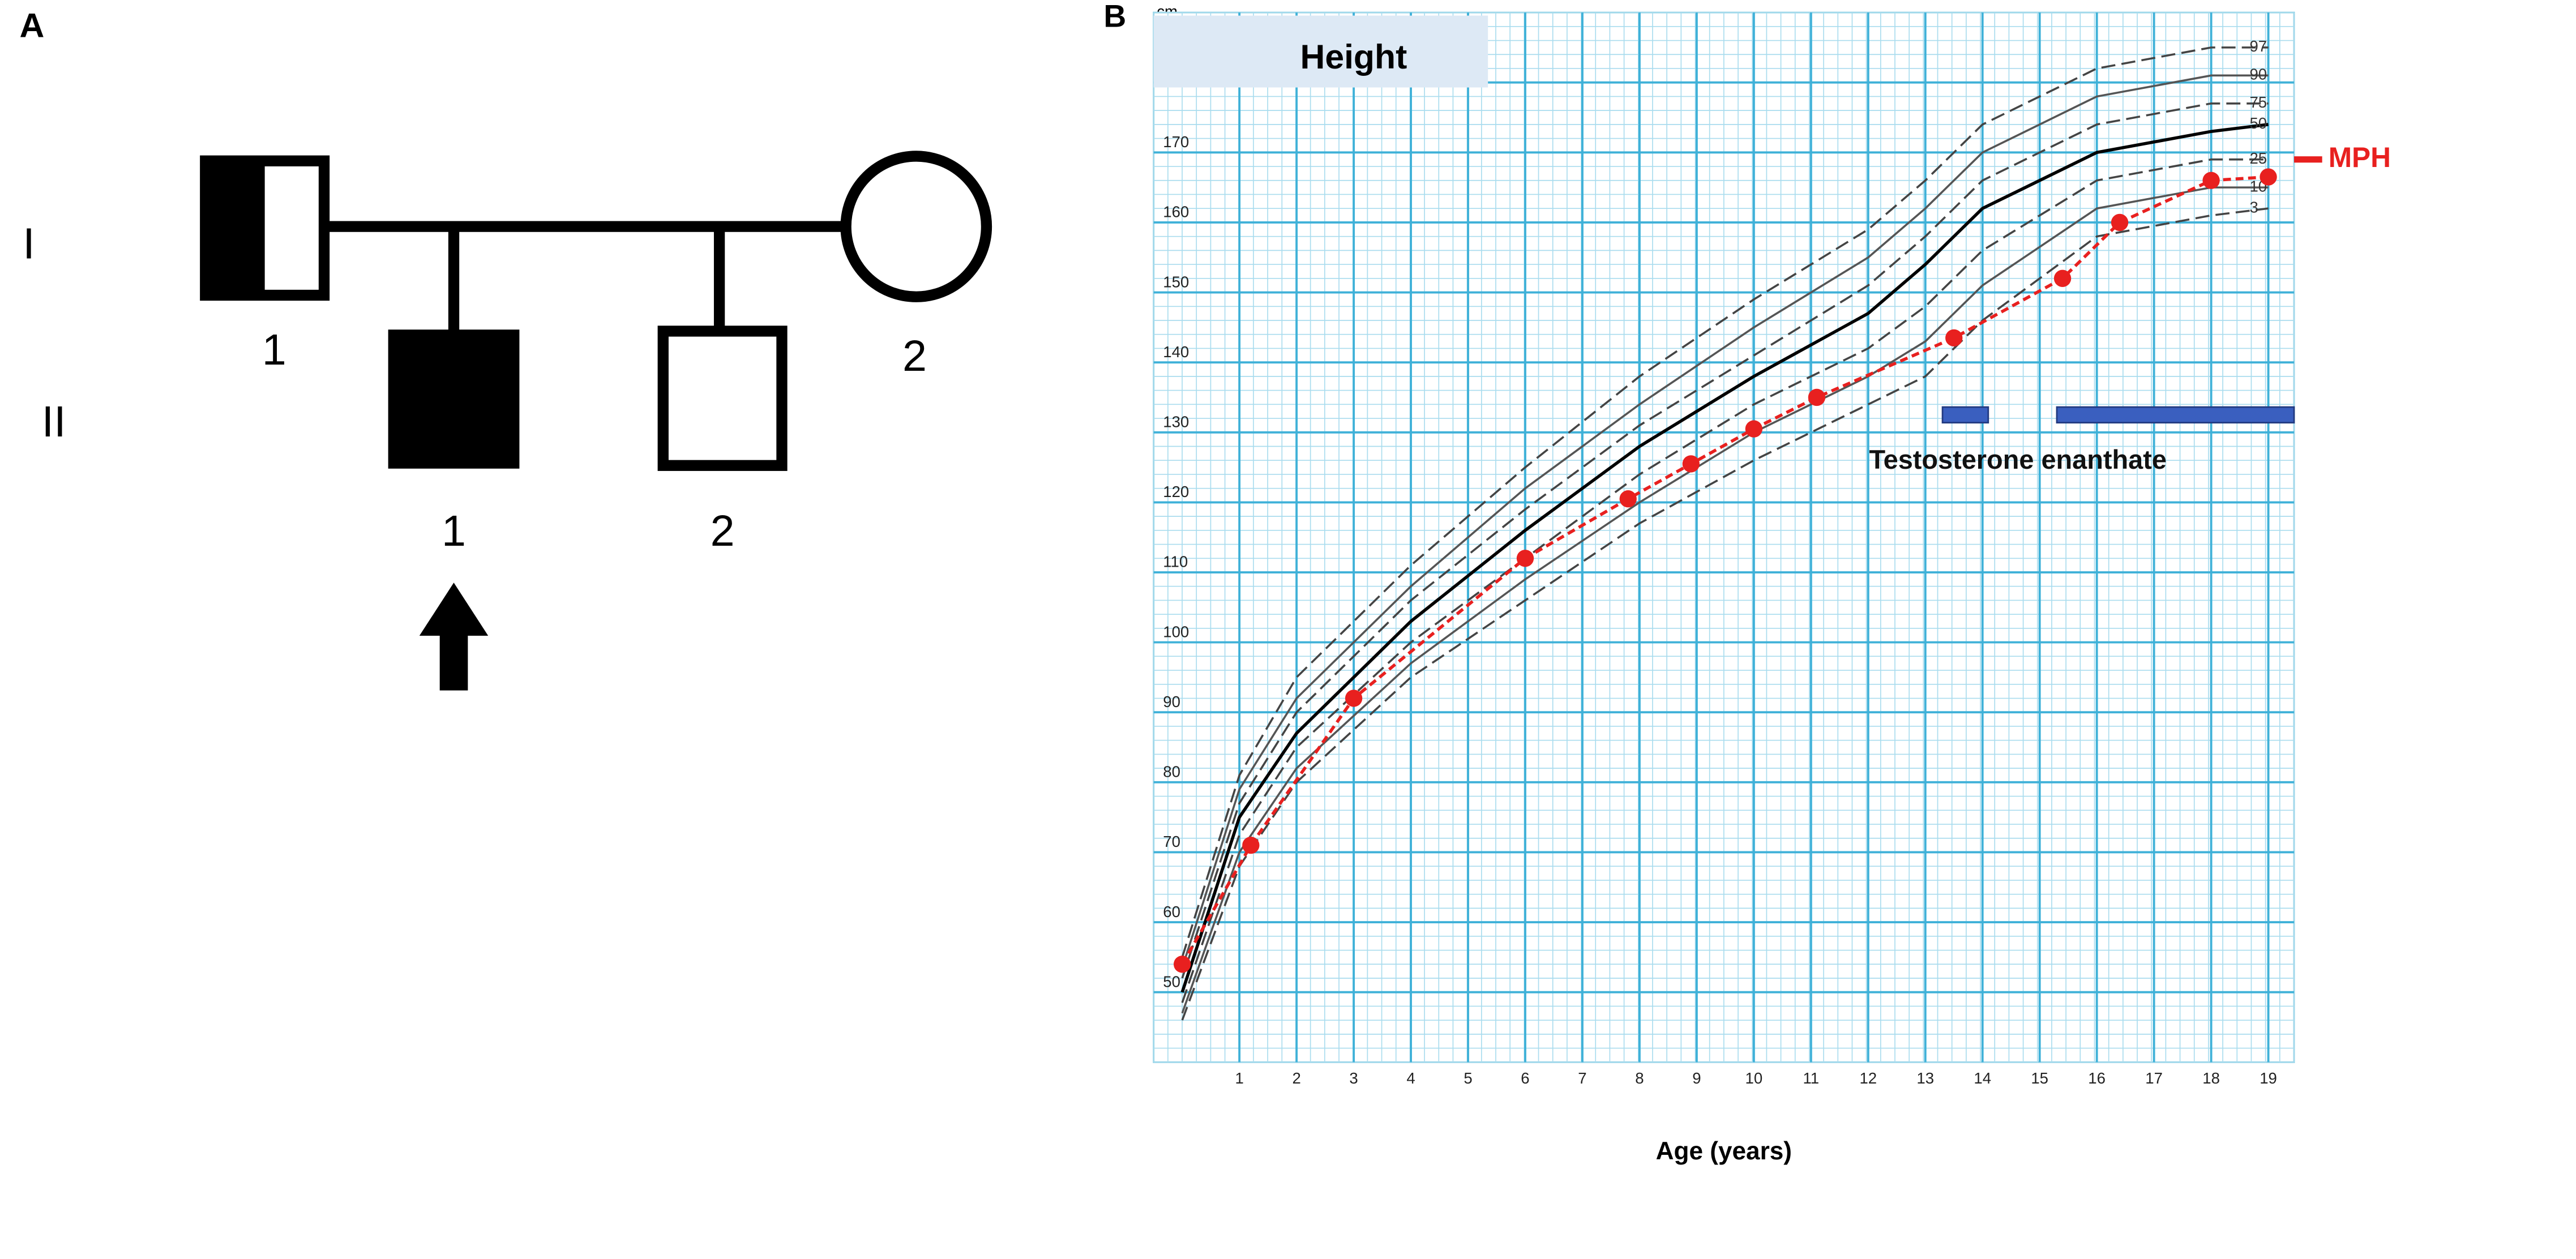 The width and height of the screenshot is (2576, 1259). Describe the element at coordinates (1175, 562) in the screenshot. I see `y-tick-label: 110` at that location.